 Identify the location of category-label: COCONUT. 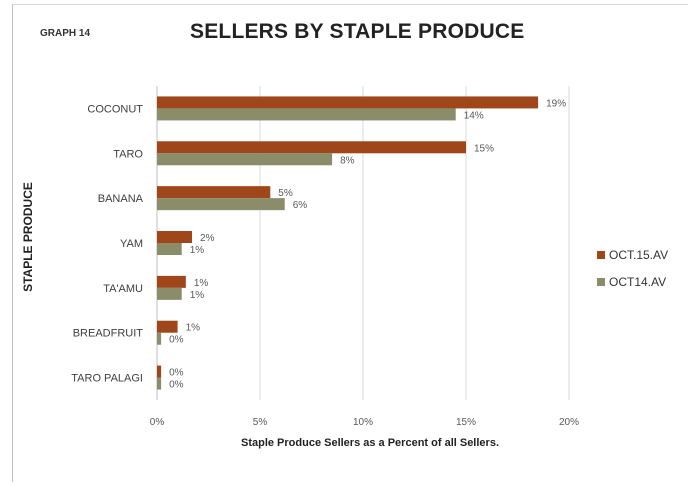
(115, 109).